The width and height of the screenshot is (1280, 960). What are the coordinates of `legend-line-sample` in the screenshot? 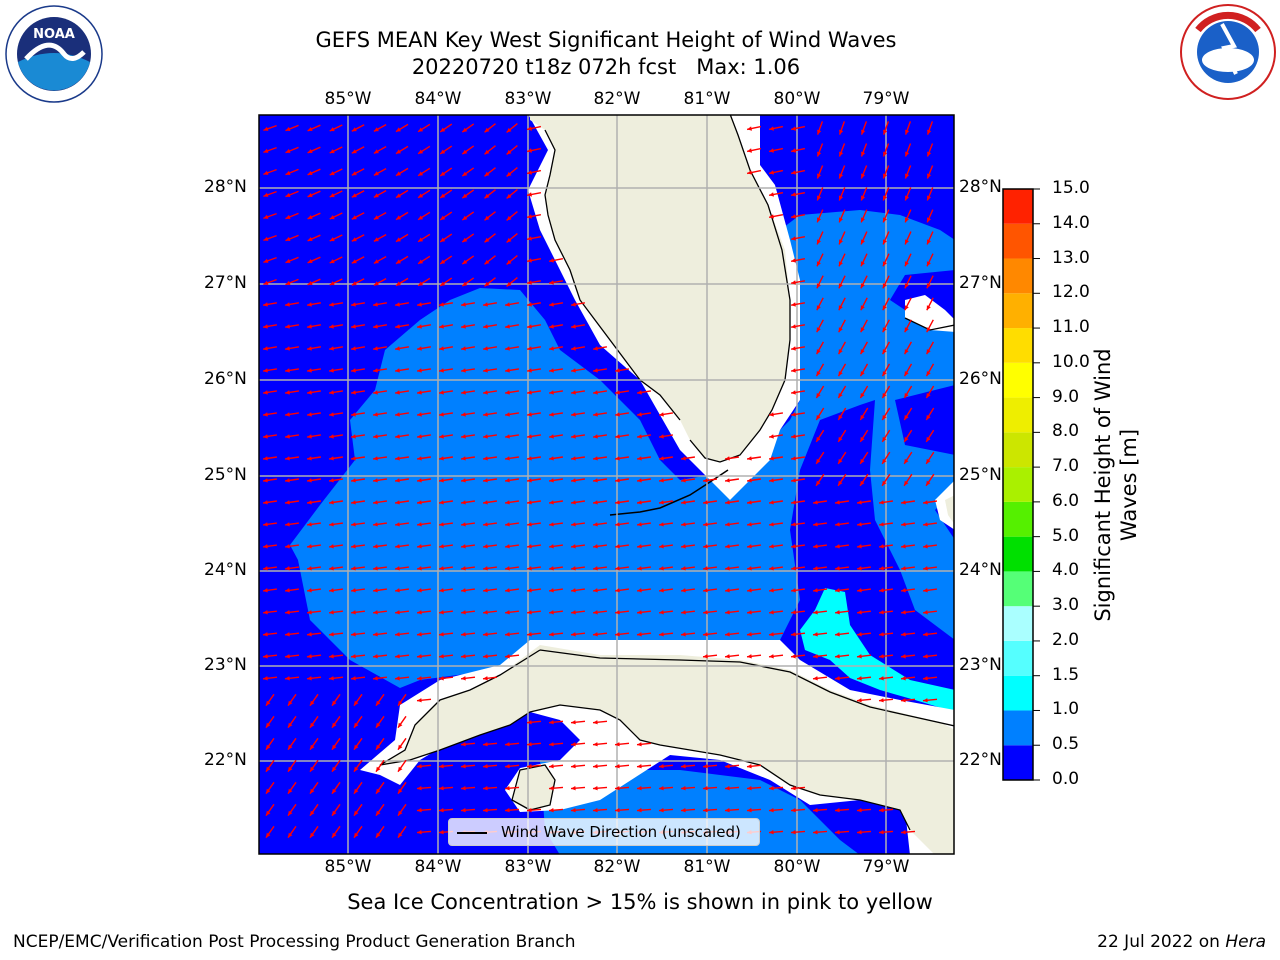 It's located at (472, 833).